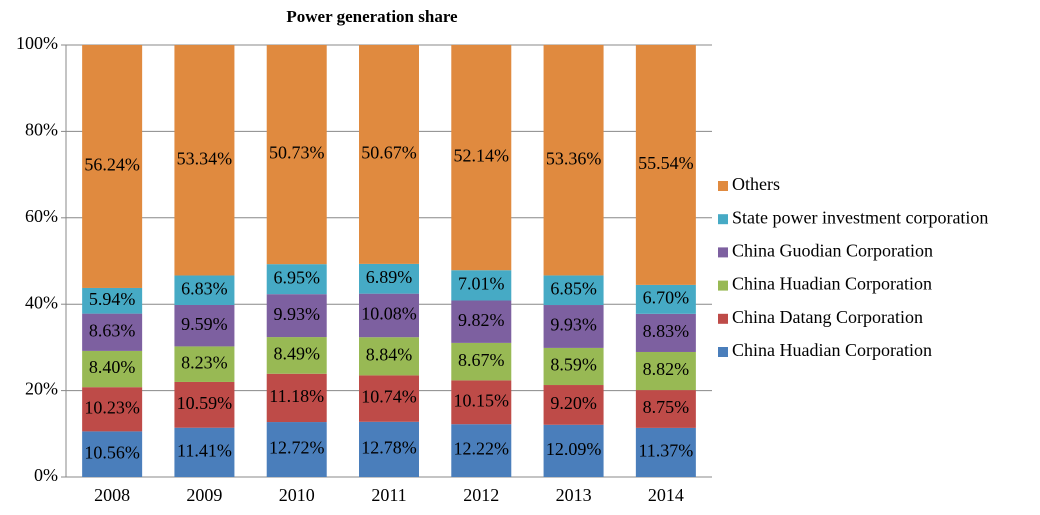 The width and height of the screenshot is (1040, 515). What do you see at coordinates (574, 495) in the screenshot?
I see `x-tick-label: 2013` at bounding box center [574, 495].